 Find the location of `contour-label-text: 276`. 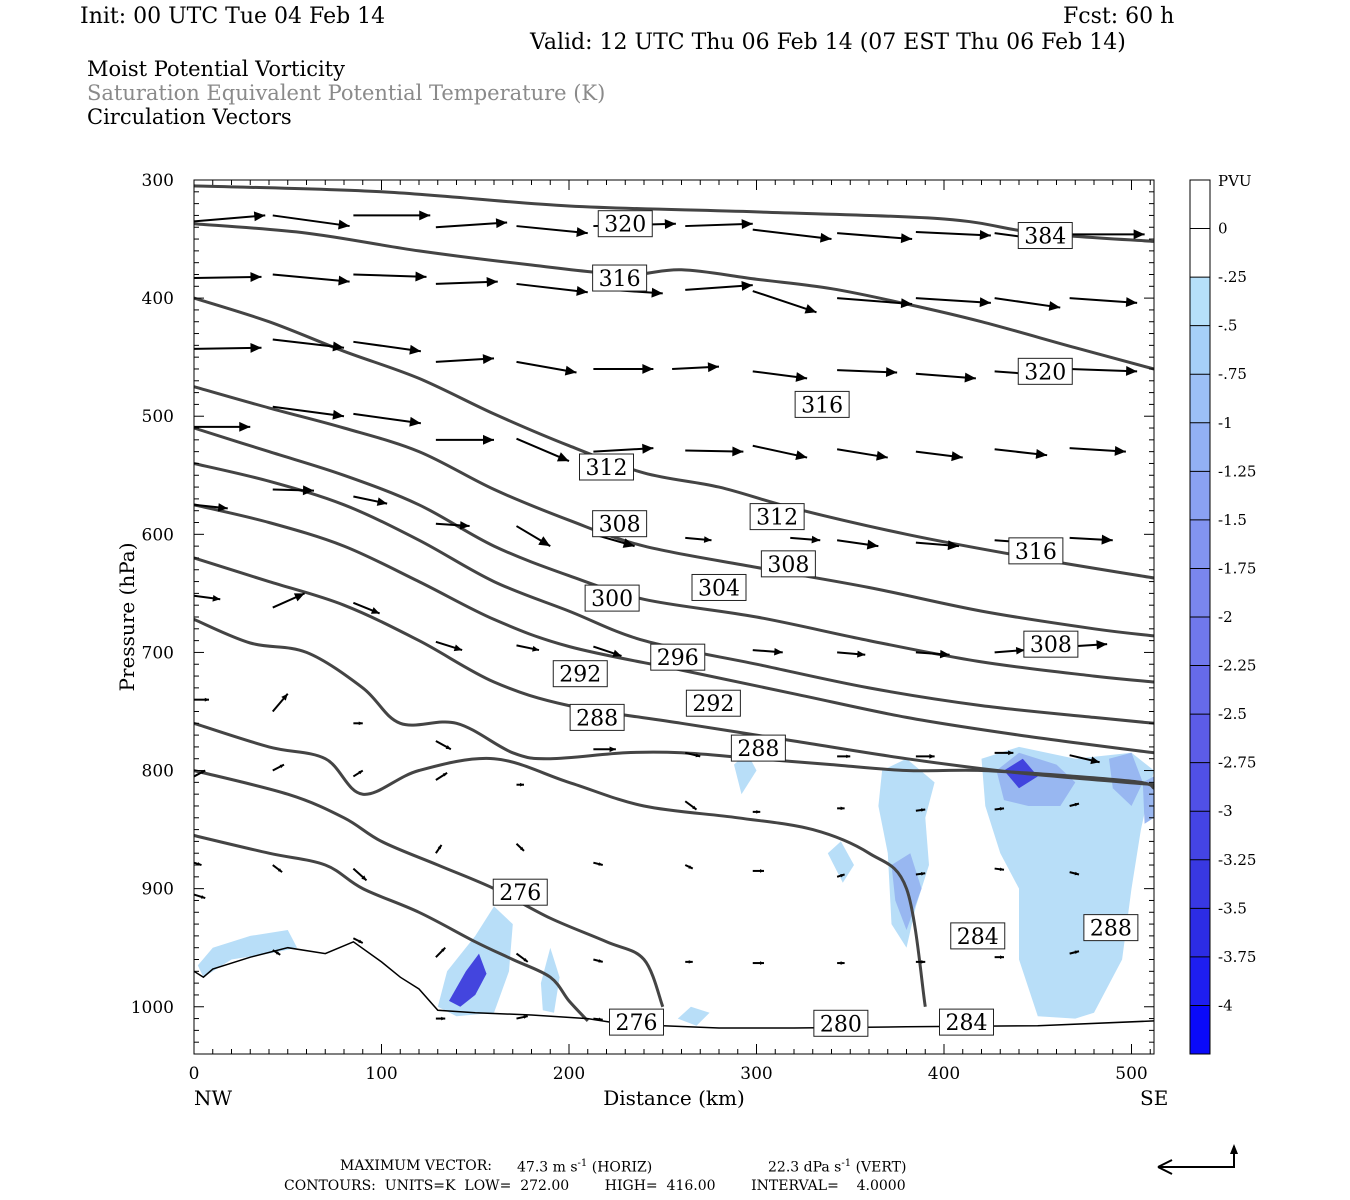

contour-label-text: 276 is located at coordinates (637, 1023).